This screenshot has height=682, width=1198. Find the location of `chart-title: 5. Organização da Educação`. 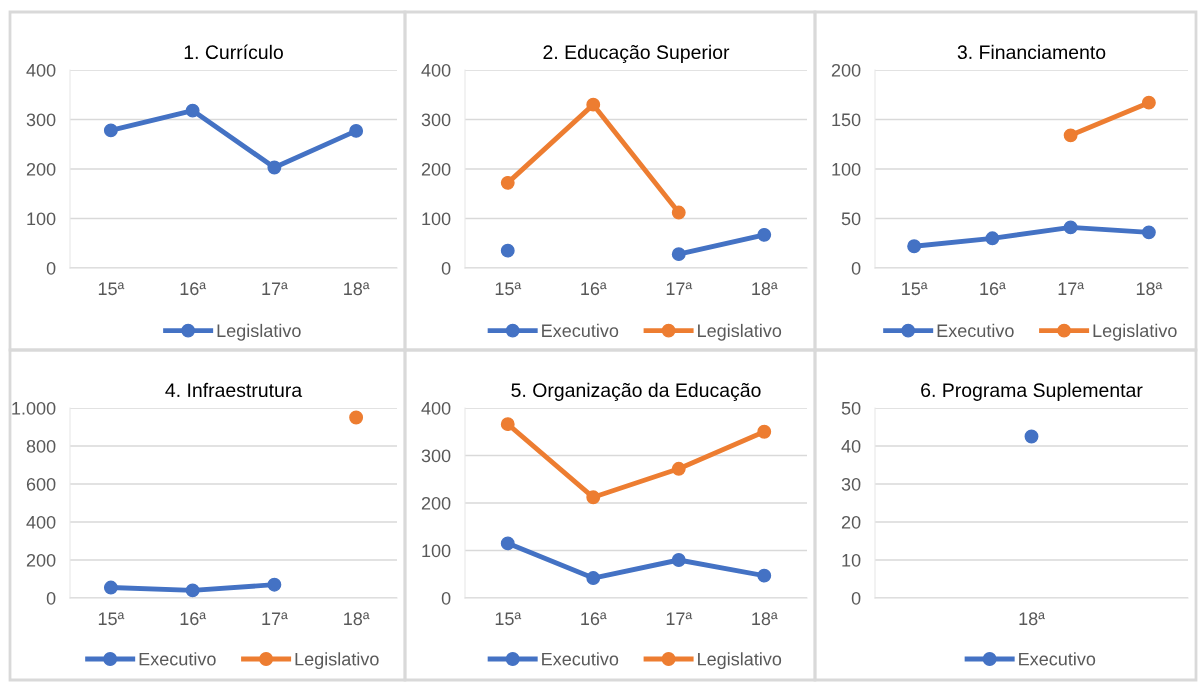

chart-title: 5. Organização da Educação is located at coordinates (636, 392).